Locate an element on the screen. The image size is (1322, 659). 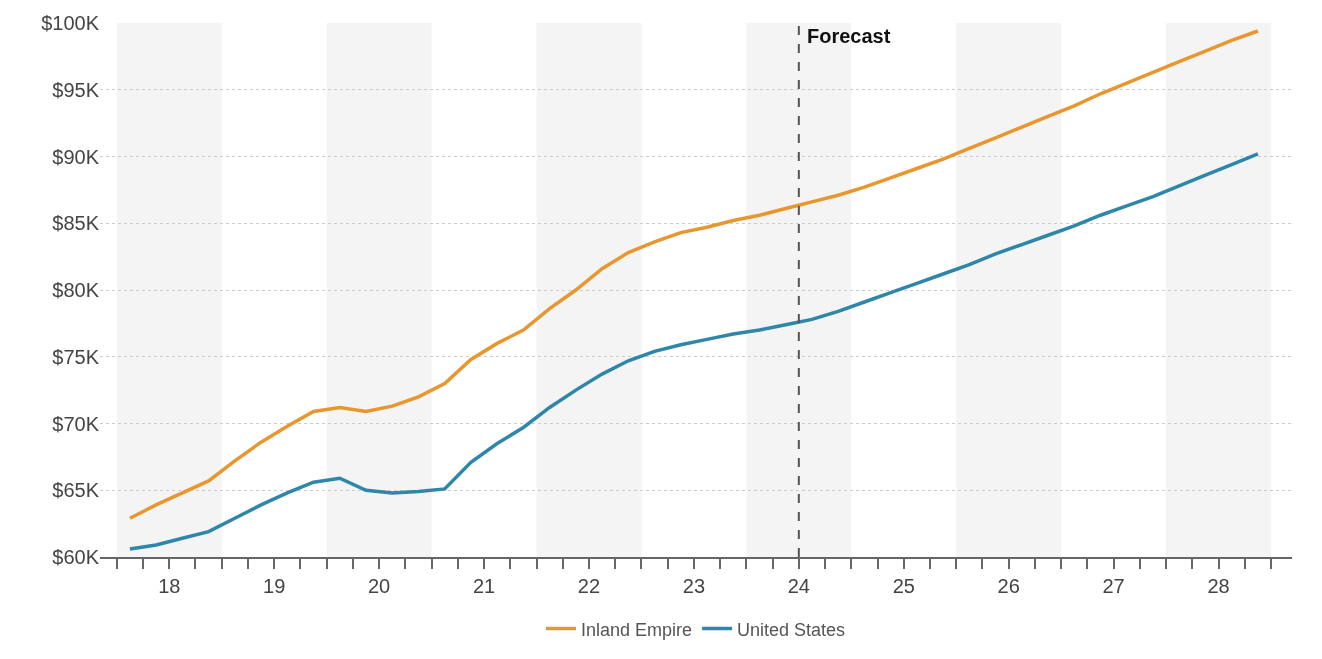
x-tick-label: 28 is located at coordinates (1218, 586).